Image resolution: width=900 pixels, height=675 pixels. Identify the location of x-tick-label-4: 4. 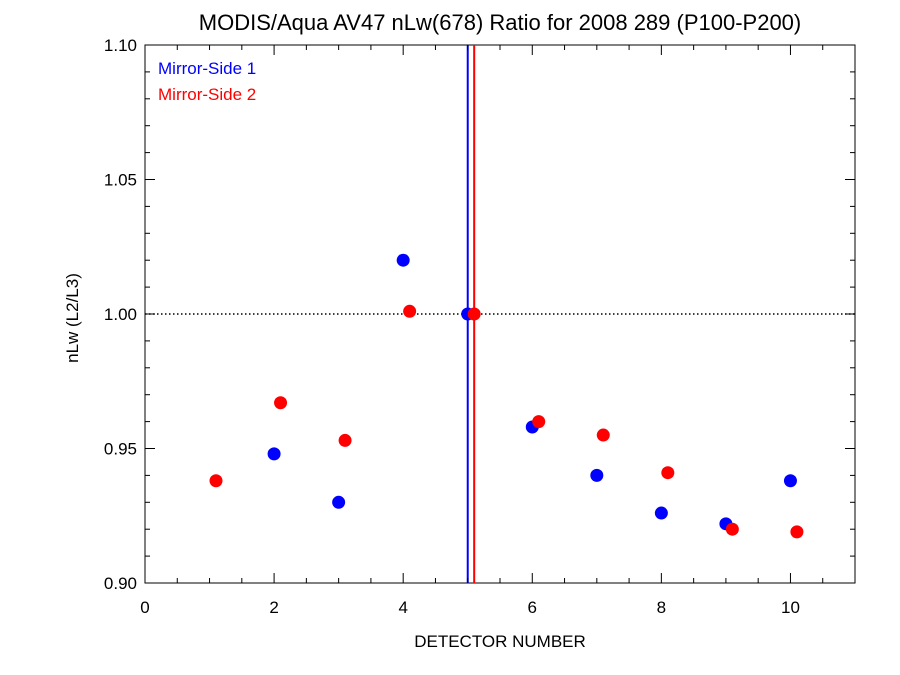
(402, 607).